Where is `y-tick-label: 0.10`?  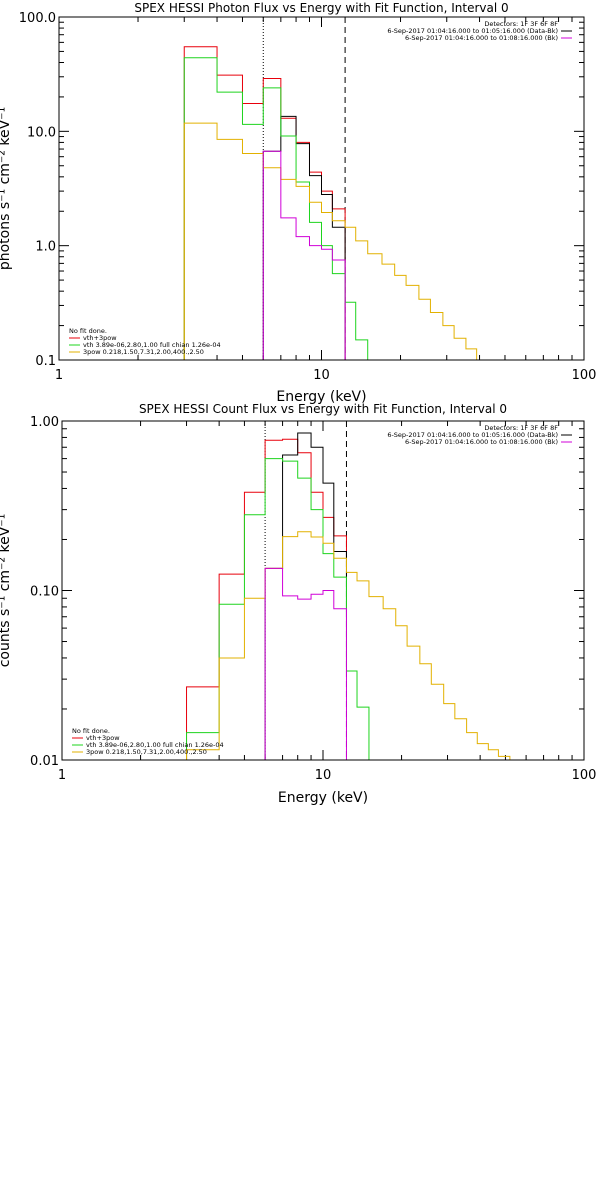 y-tick-label: 0.10 is located at coordinates (44, 592).